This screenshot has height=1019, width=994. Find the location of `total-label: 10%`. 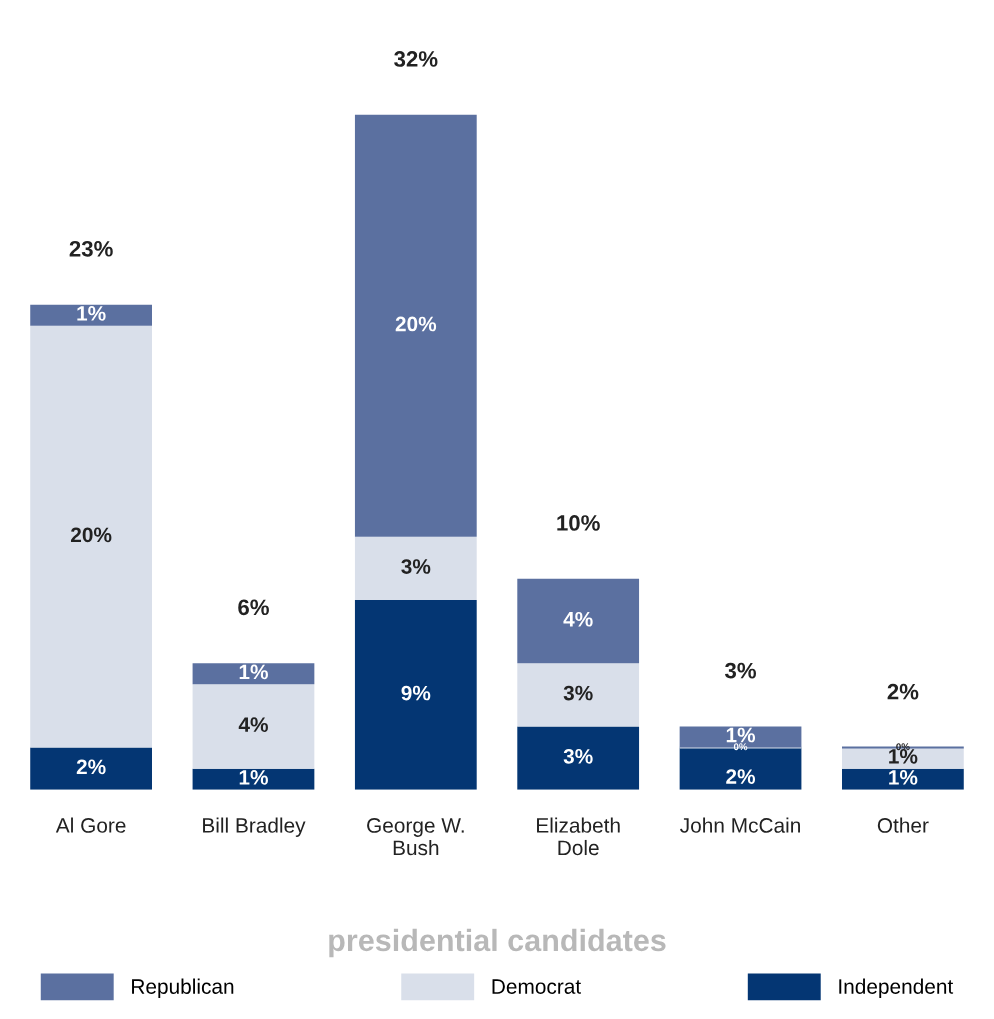

total-label: 10% is located at coordinates (578, 523).